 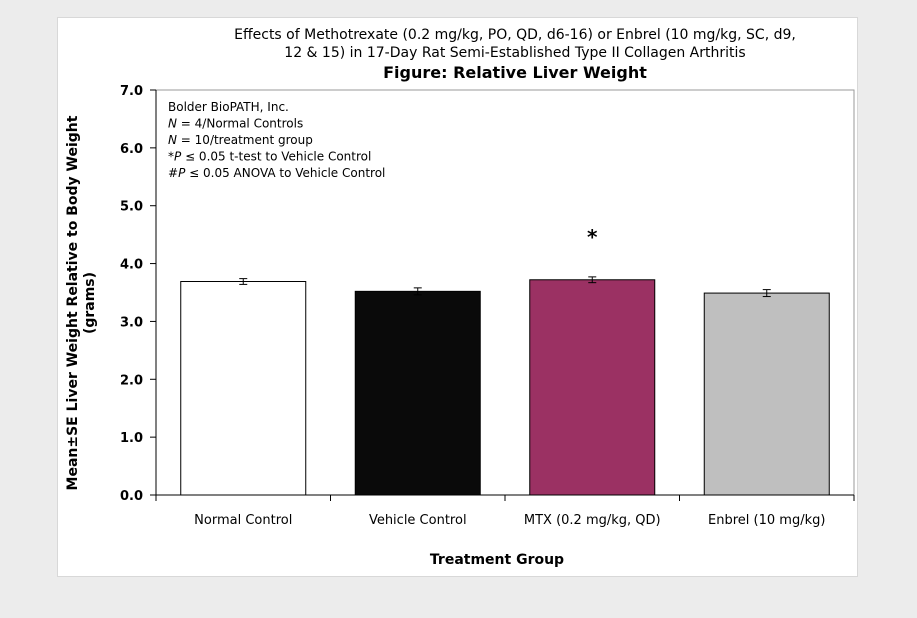 I want to click on annotation-line: N = 4/Normal Controls, so click(x=235, y=124).